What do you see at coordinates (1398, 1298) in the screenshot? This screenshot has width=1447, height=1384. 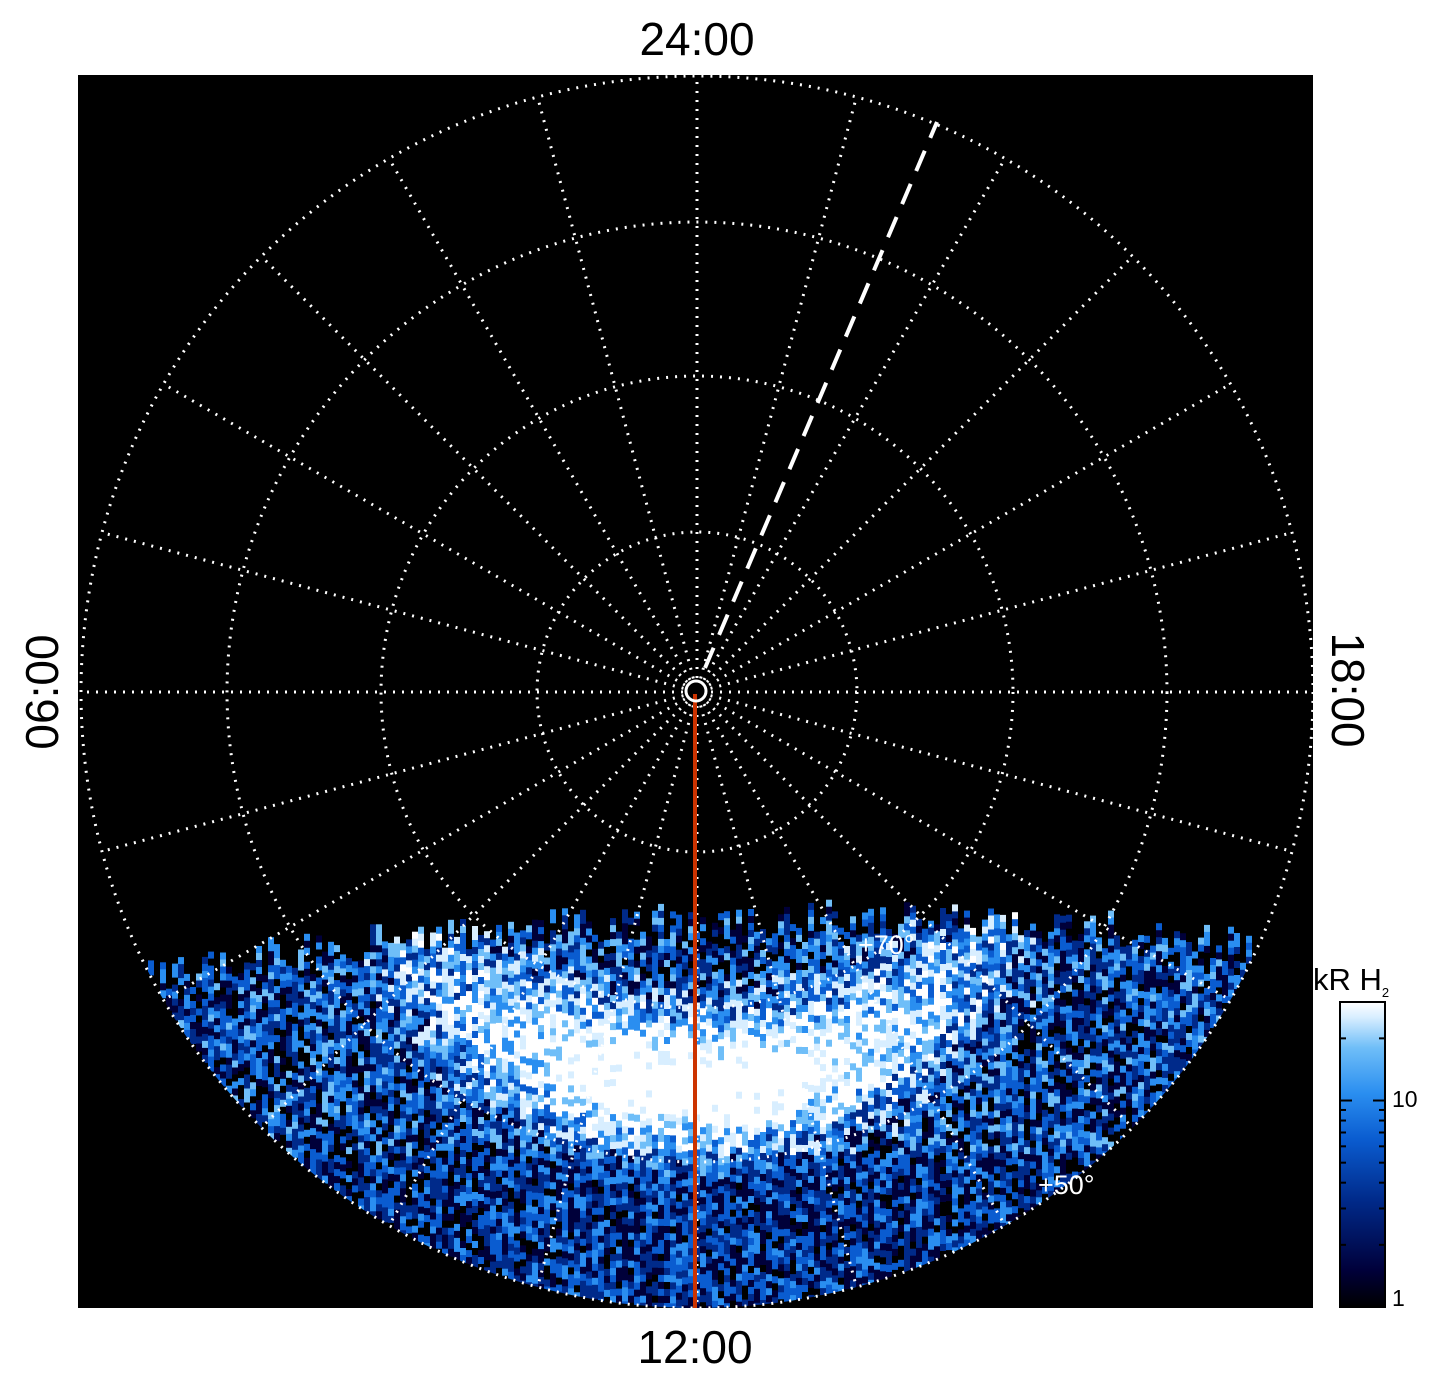 I see `colorbar-tick-label-1: 1` at bounding box center [1398, 1298].